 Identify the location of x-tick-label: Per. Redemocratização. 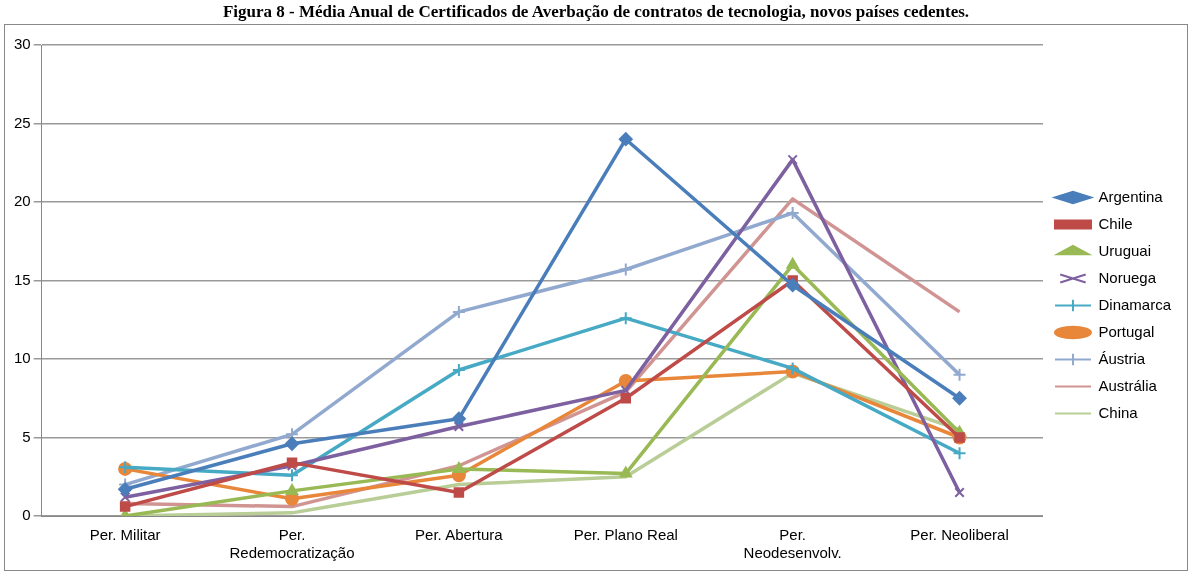
(292, 544).